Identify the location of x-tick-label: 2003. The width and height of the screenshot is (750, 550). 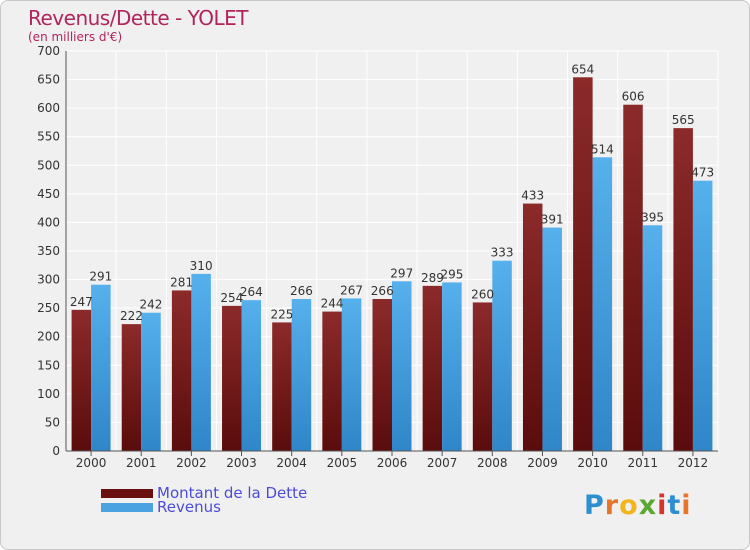
(241, 463).